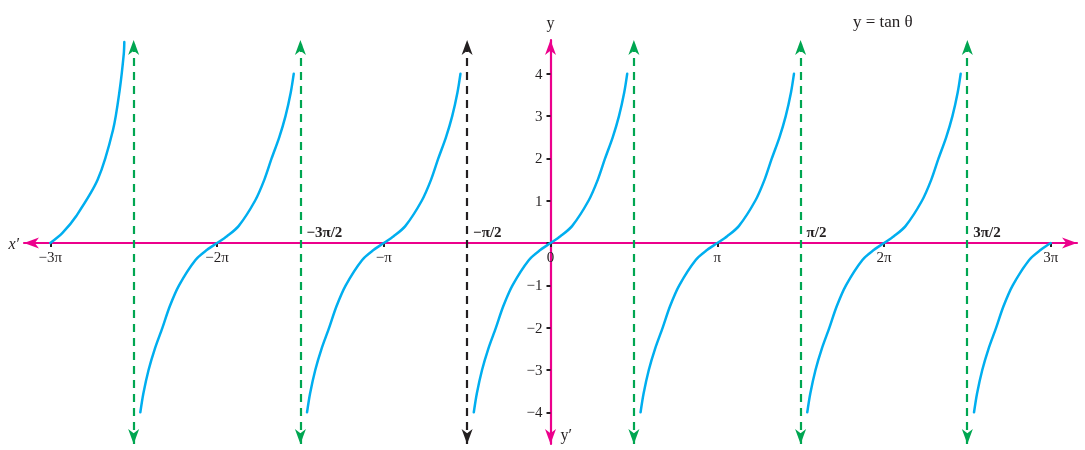  I want to click on x-tick-label: −π, so click(384, 256).